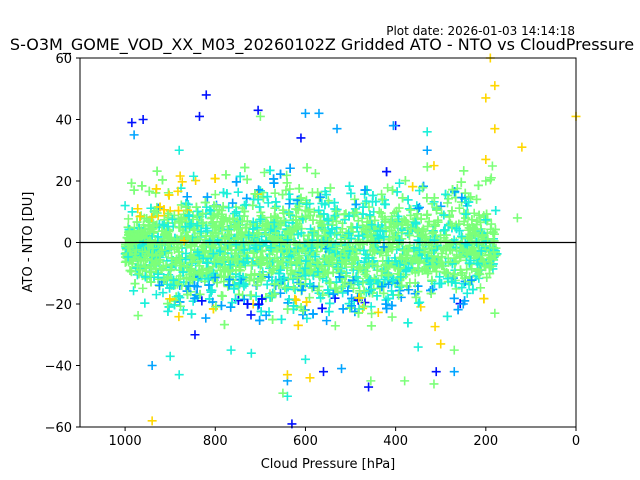  I want to click on y-tick-label: 20, so click(63, 182).